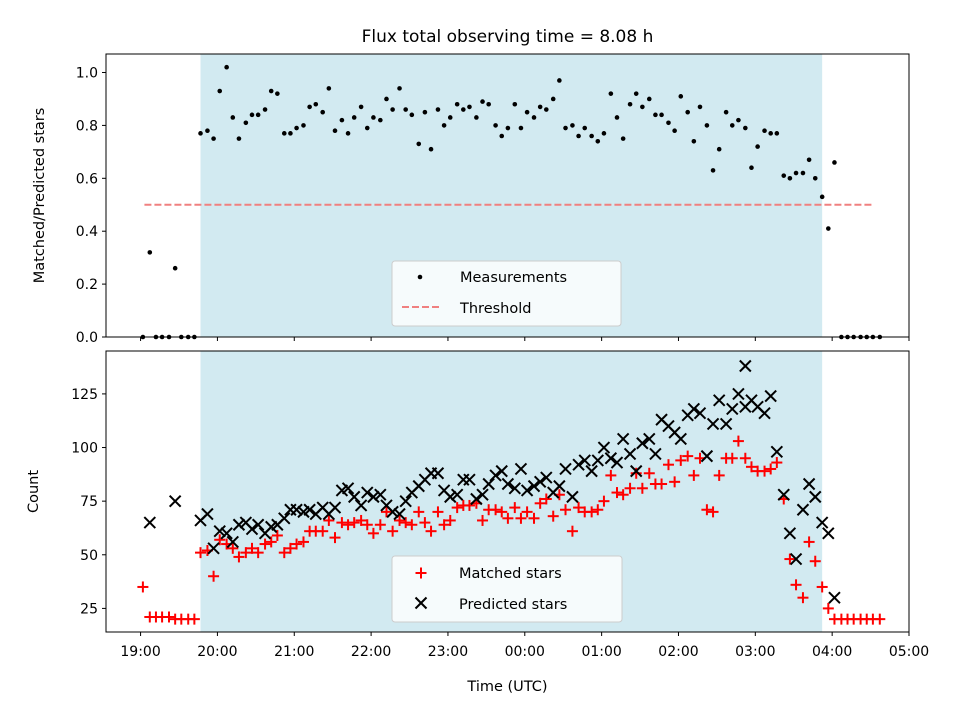 This screenshot has height=720, width=960. What do you see at coordinates (678, 652) in the screenshot?
I see `bottom-x-tick-label: 02:00` at bounding box center [678, 652].